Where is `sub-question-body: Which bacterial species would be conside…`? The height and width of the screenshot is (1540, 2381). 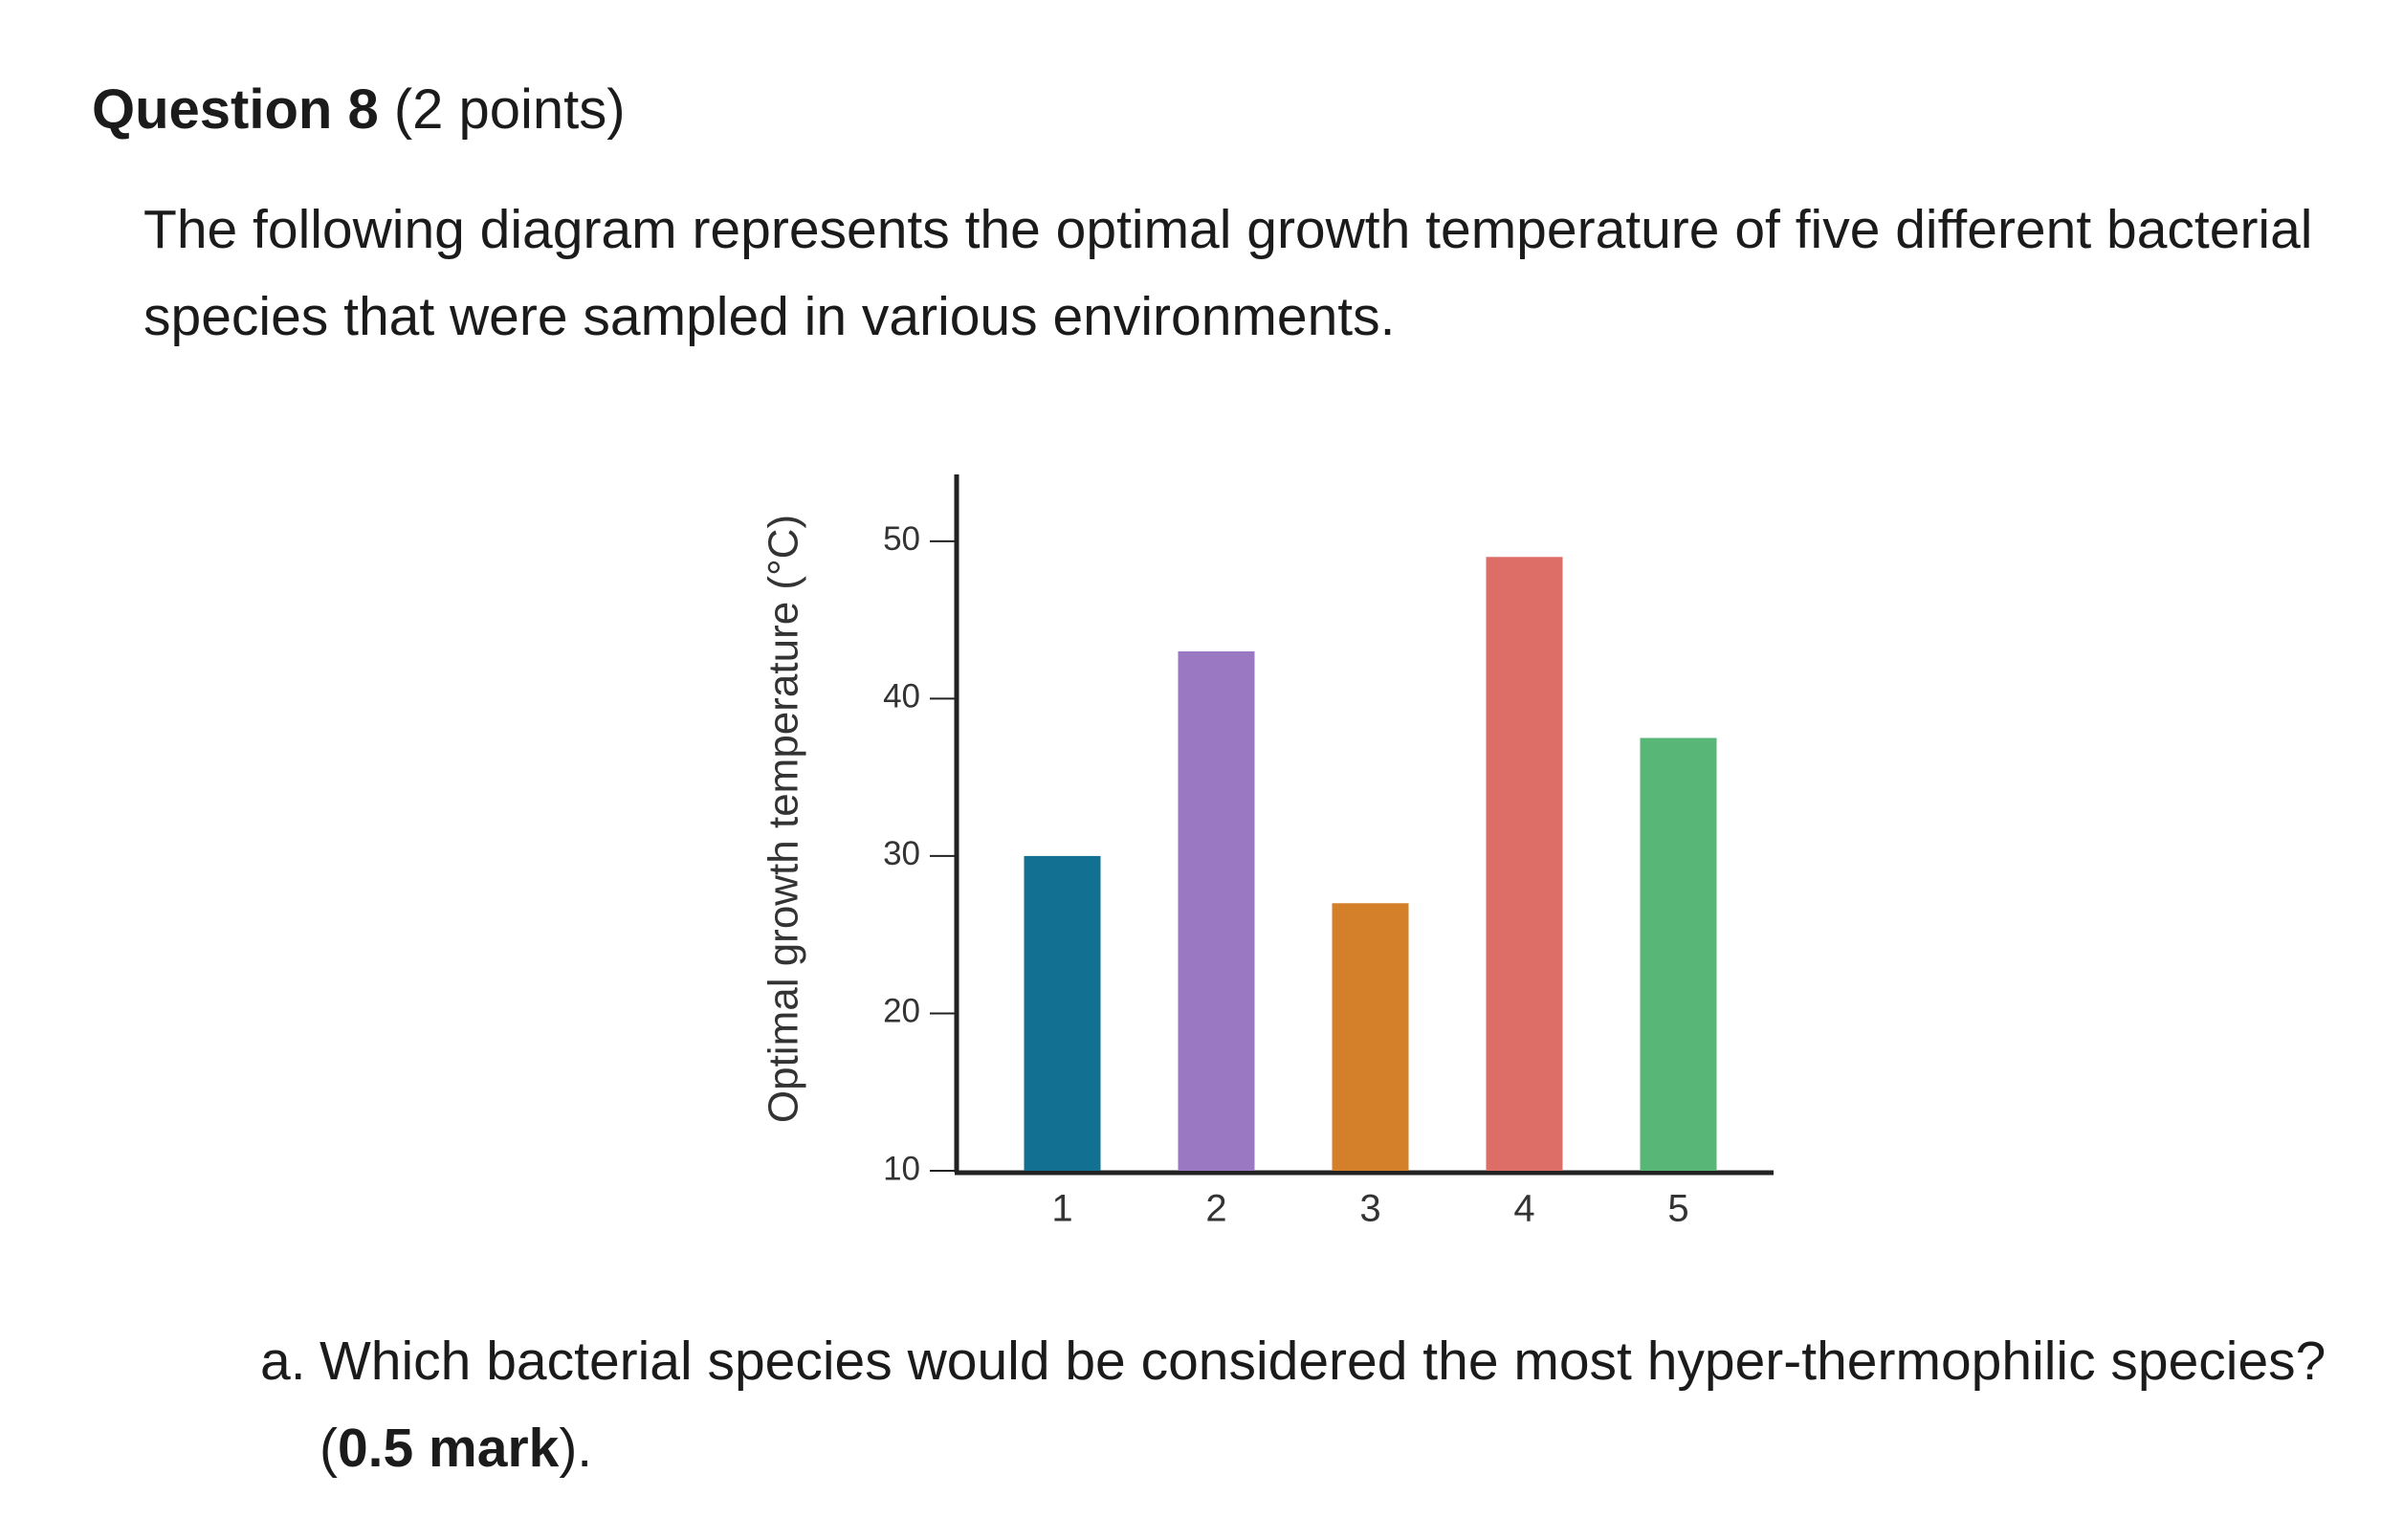 sub-question-body: Which bacterial species would be conside… is located at coordinates (1323, 1405).